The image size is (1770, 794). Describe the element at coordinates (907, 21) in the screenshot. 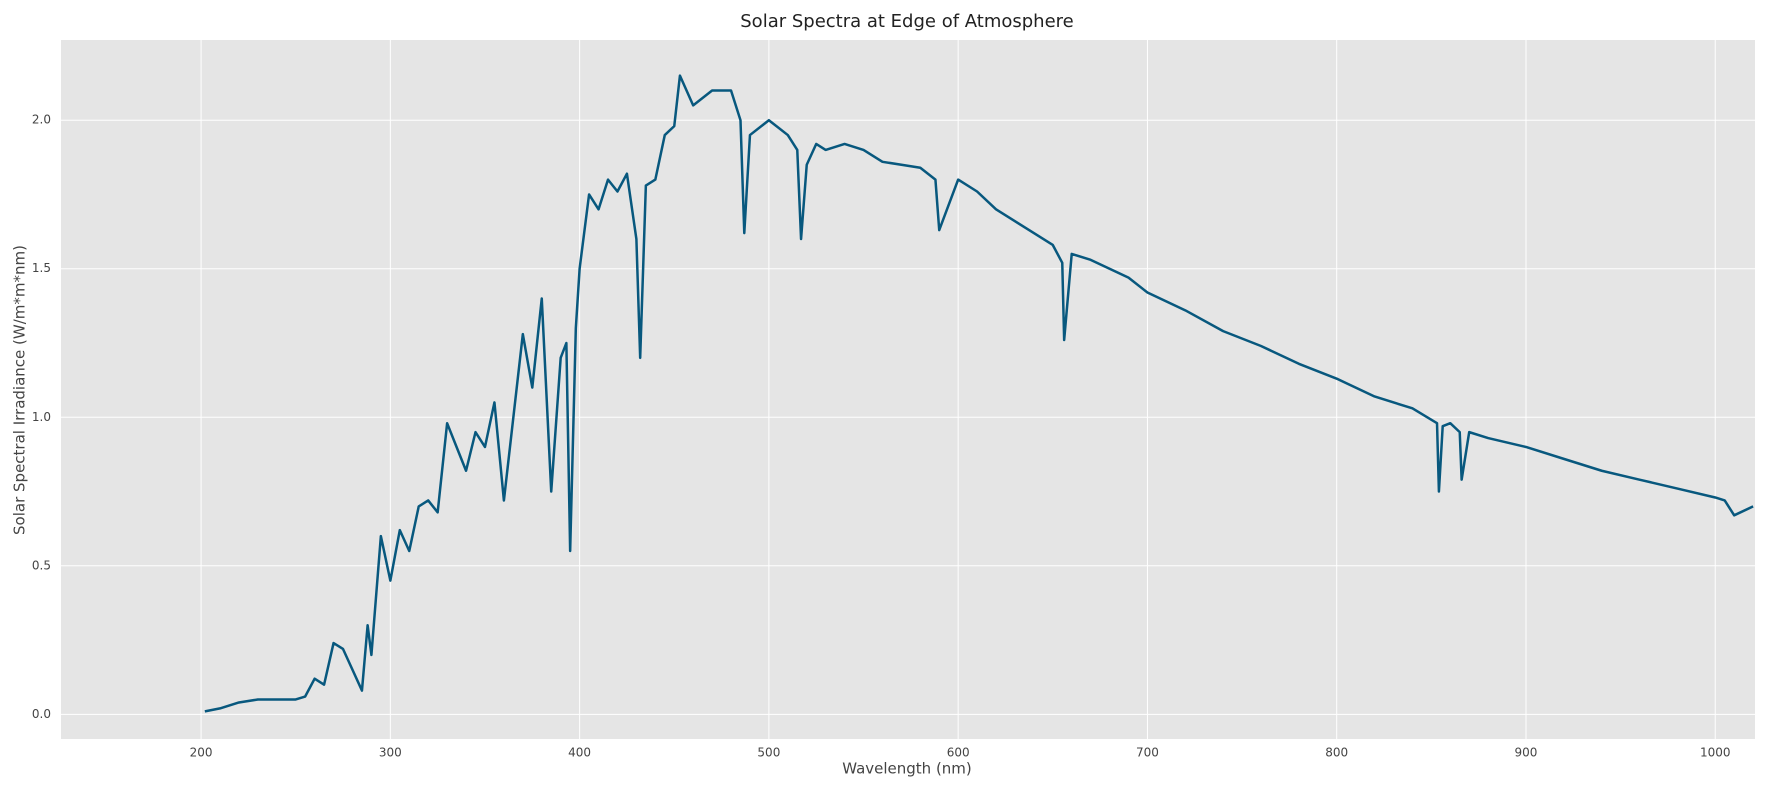

I see `chart-title: Solar Spectra at Edge of Atmosphere` at that location.